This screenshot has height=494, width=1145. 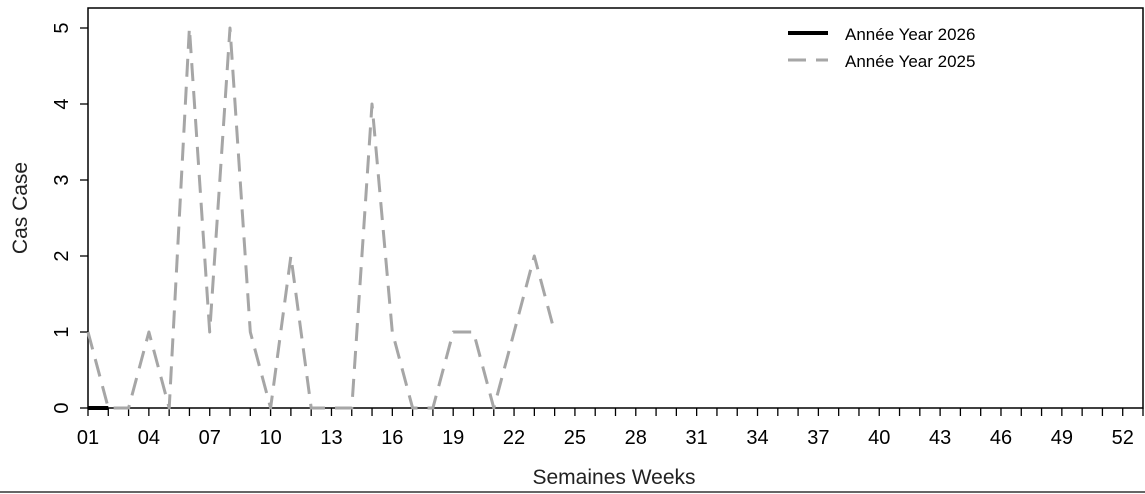 What do you see at coordinates (453, 438) in the screenshot?
I see `x-tick-label: 19` at bounding box center [453, 438].